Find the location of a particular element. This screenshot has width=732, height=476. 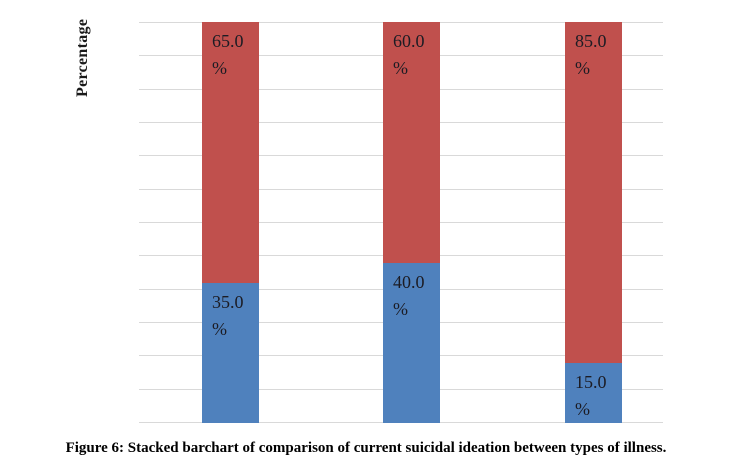

data-label: 15.0% is located at coordinates (593, 393).